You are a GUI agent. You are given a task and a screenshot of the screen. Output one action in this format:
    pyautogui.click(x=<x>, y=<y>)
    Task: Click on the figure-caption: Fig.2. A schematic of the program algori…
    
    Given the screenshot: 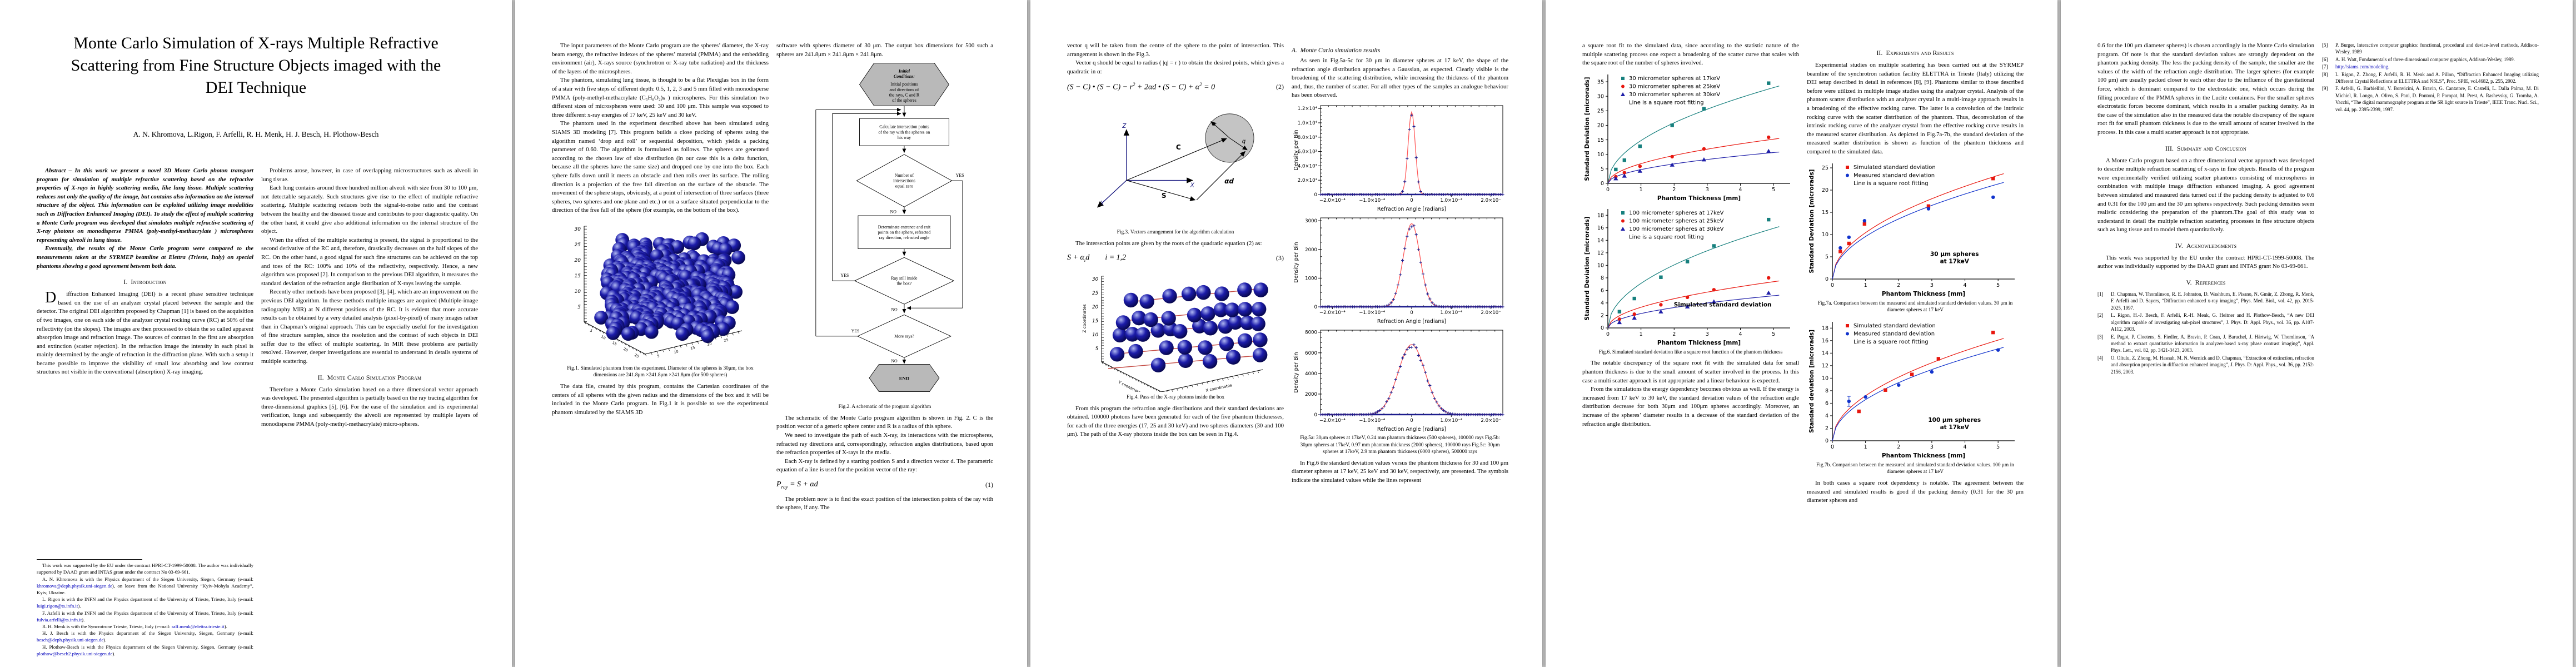 What is the action you would take?
    pyautogui.click(x=884, y=407)
    